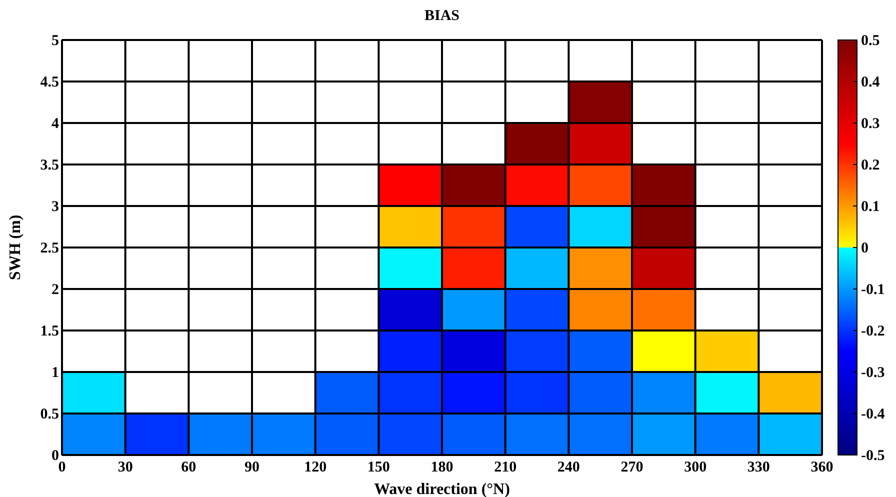 Image resolution: width=896 pixels, height=497 pixels. What do you see at coordinates (252, 468) in the screenshot?
I see `x-tick-label: 90` at bounding box center [252, 468].